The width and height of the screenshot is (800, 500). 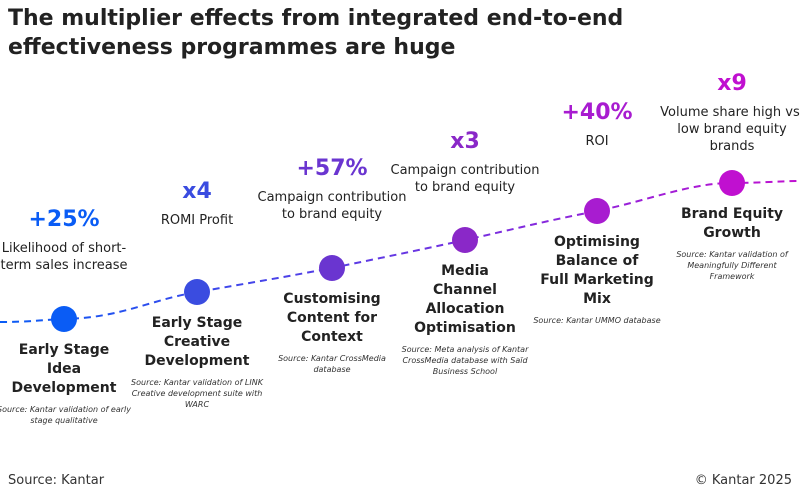 I want to click on stage-name: Optimising Balance of Full Marketing Mix, so click(x=597, y=270).